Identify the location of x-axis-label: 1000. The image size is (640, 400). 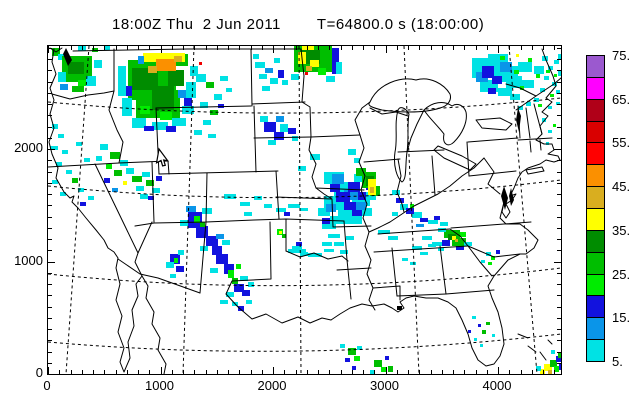
(159, 385).